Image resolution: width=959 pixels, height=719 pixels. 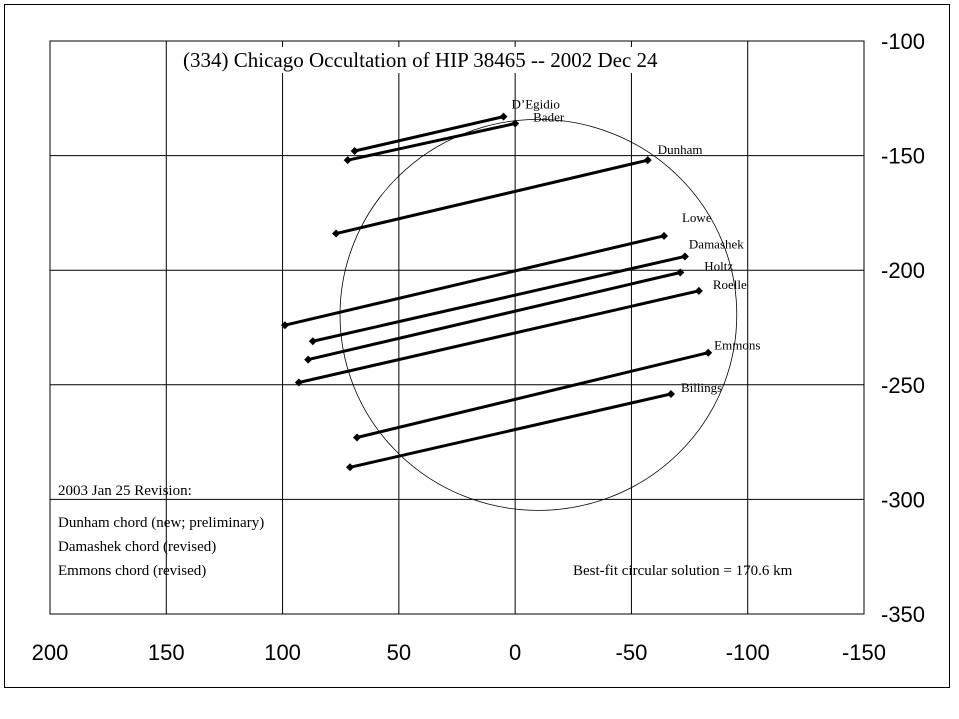 What do you see at coordinates (161, 523) in the screenshot?
I see `revision-line-1: Dunham chord (new; preliminary)` at bounding box center [161, 523].